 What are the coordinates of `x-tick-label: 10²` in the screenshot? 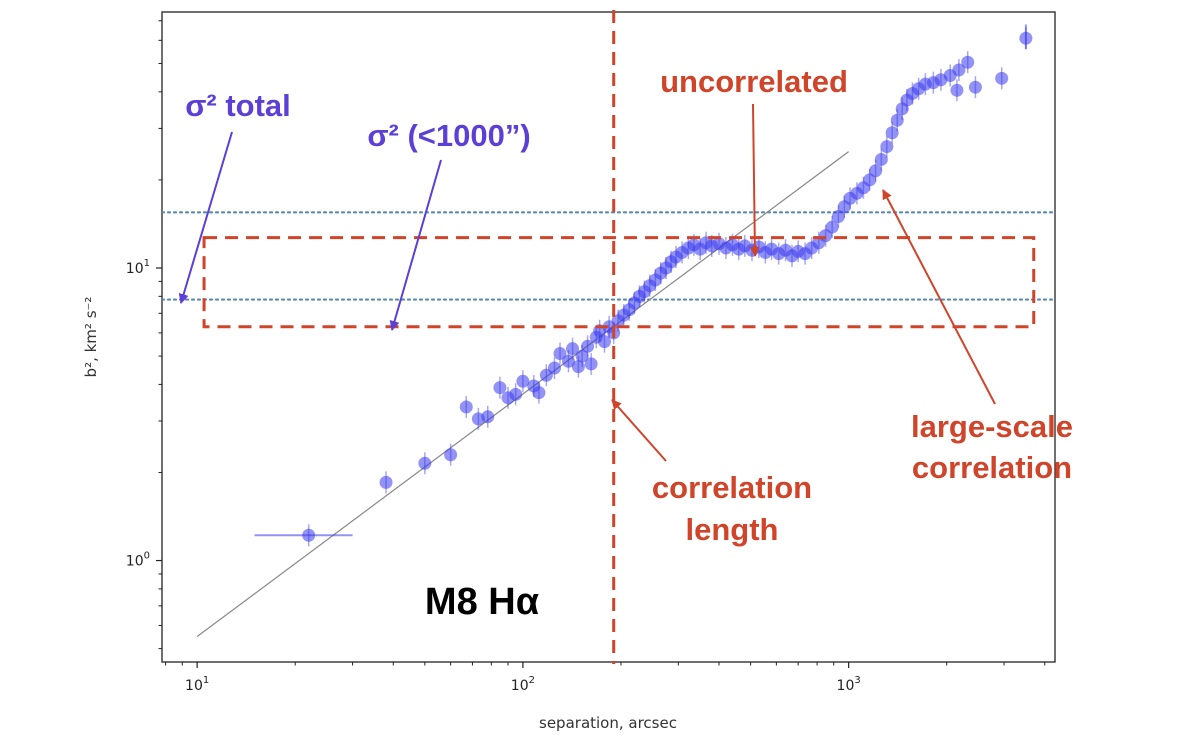 It's located at (523, 684).